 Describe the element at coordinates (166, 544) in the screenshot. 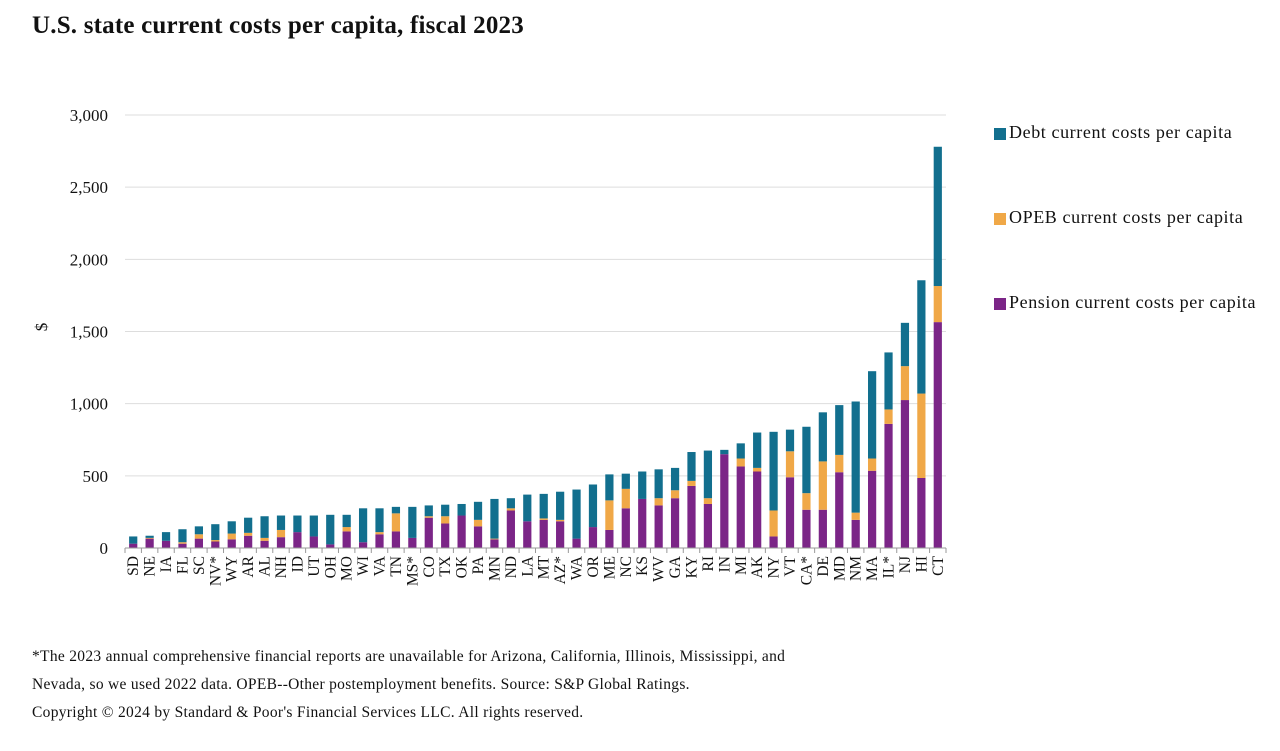

I see `bar-pension-ia` at that location.